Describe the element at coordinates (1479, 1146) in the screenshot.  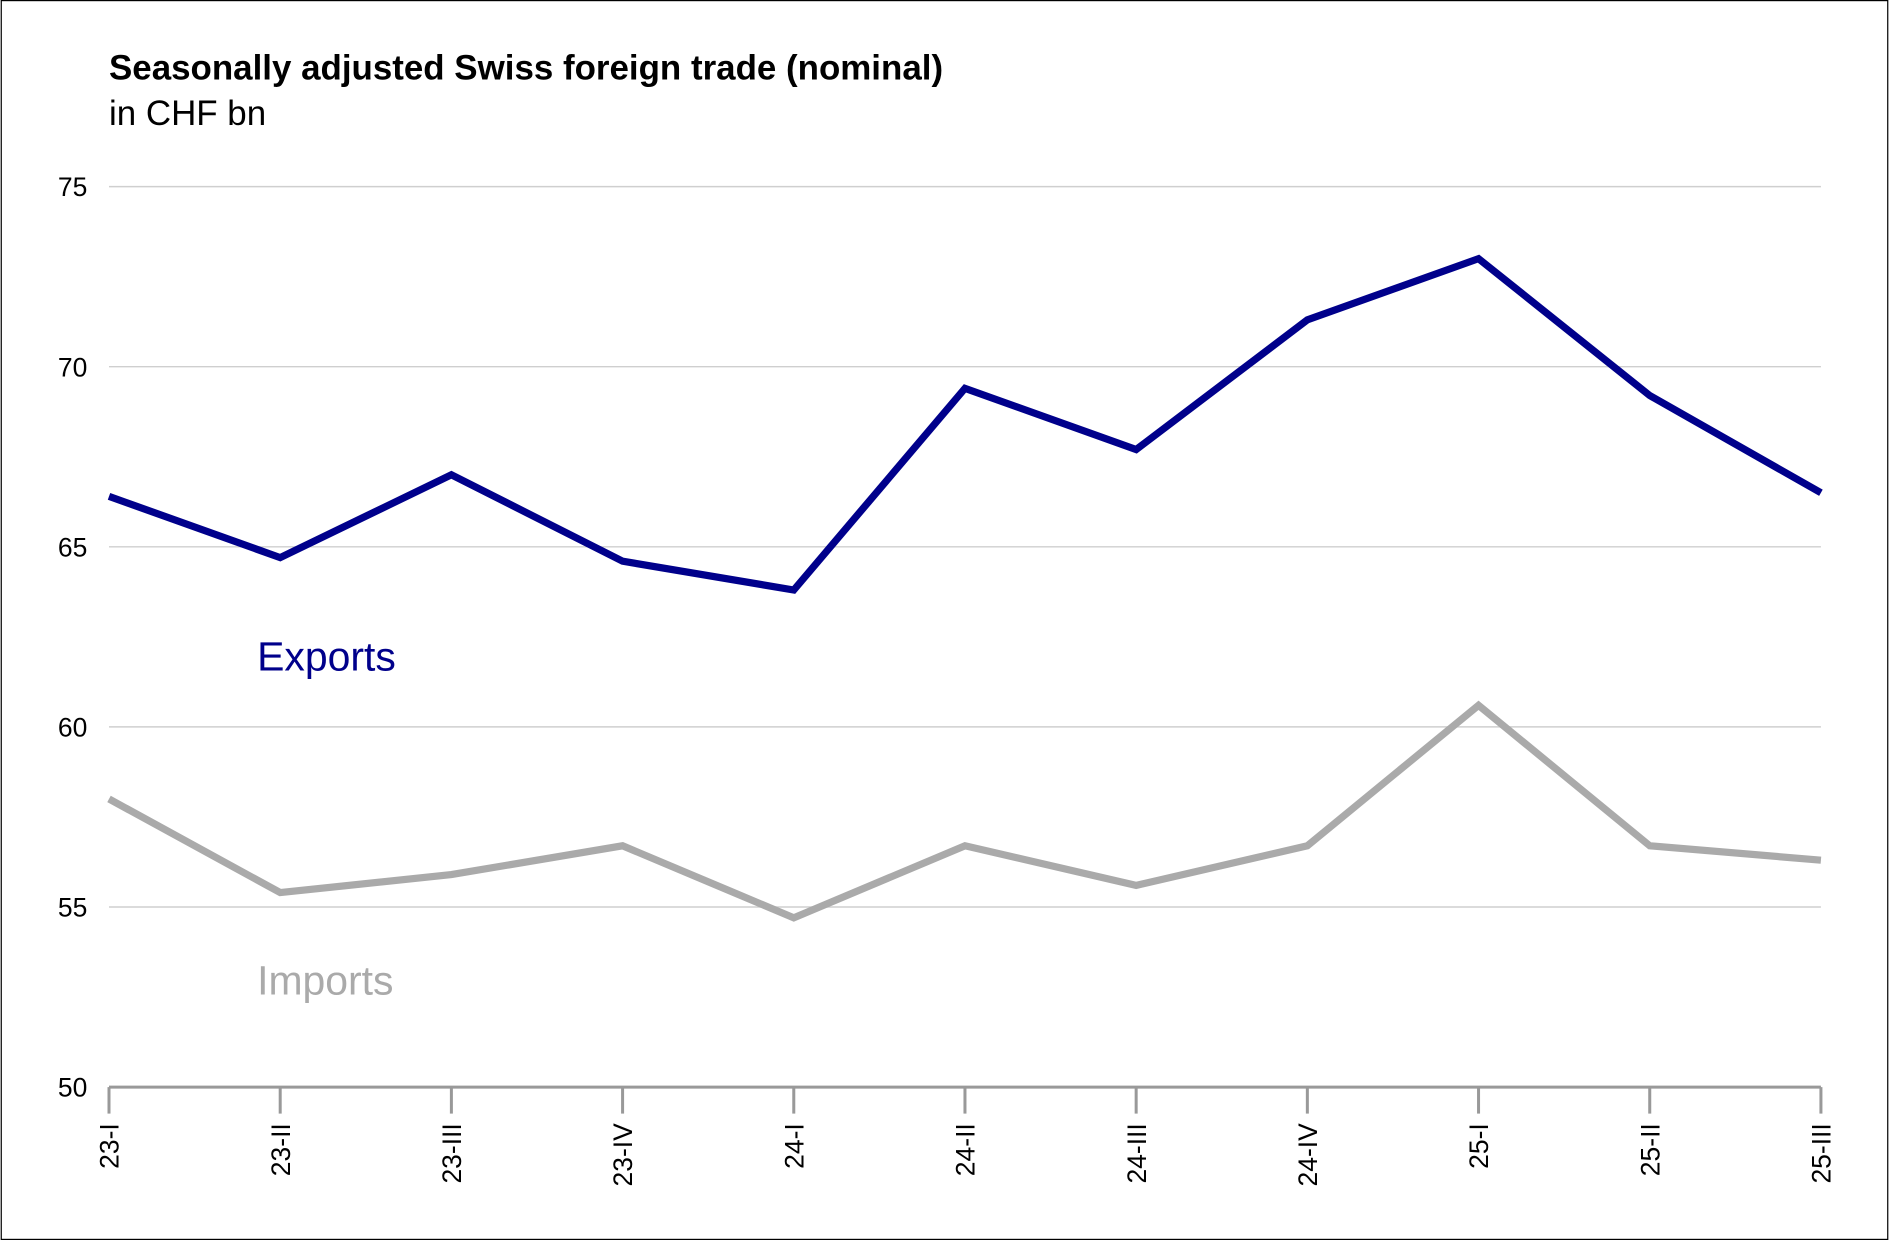
I see `x-tick-label: 25-I` at that location.